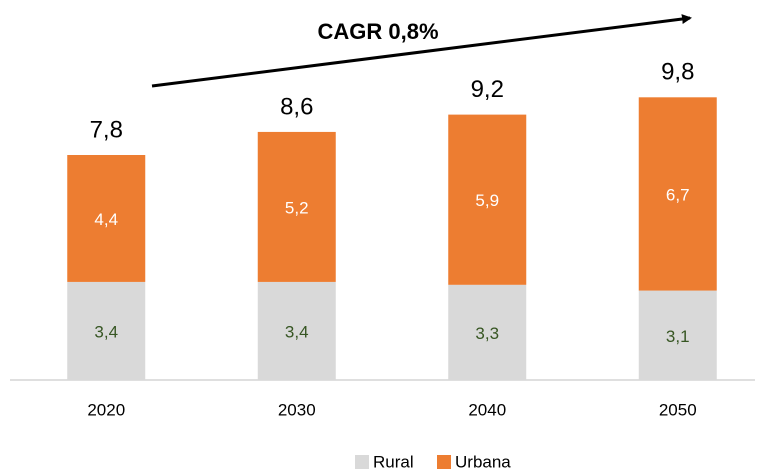 The width and height of the screenshot is (764, 471). I want to click on data-label: 3,1, so click(678, 336).